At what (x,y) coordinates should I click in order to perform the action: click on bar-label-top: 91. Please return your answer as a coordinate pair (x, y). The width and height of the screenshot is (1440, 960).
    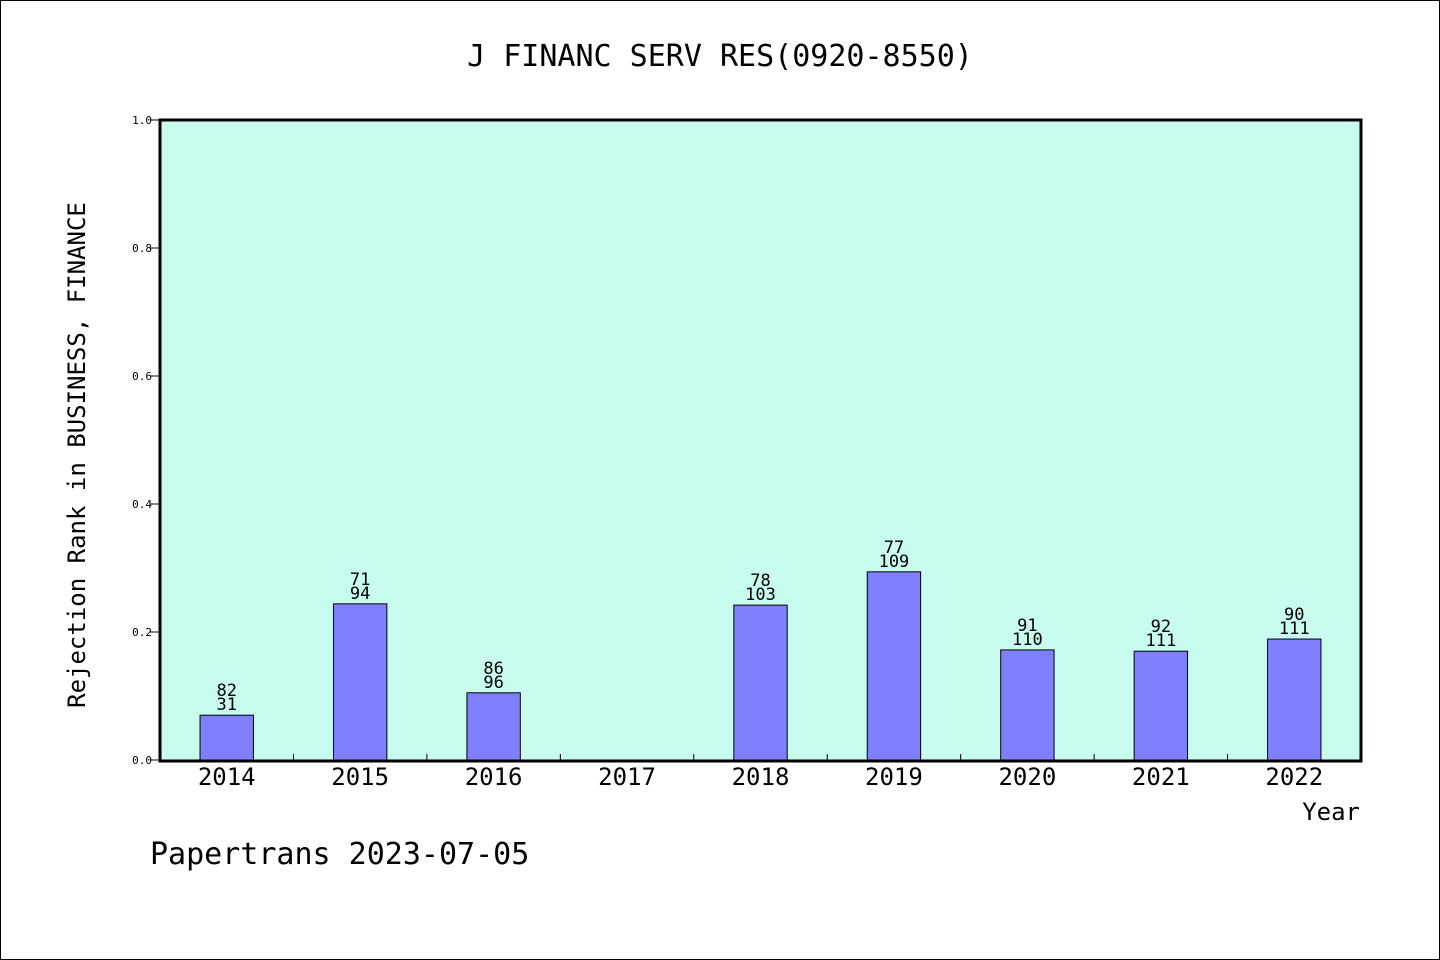
    Looking at the image, I should click on (1027, 626).